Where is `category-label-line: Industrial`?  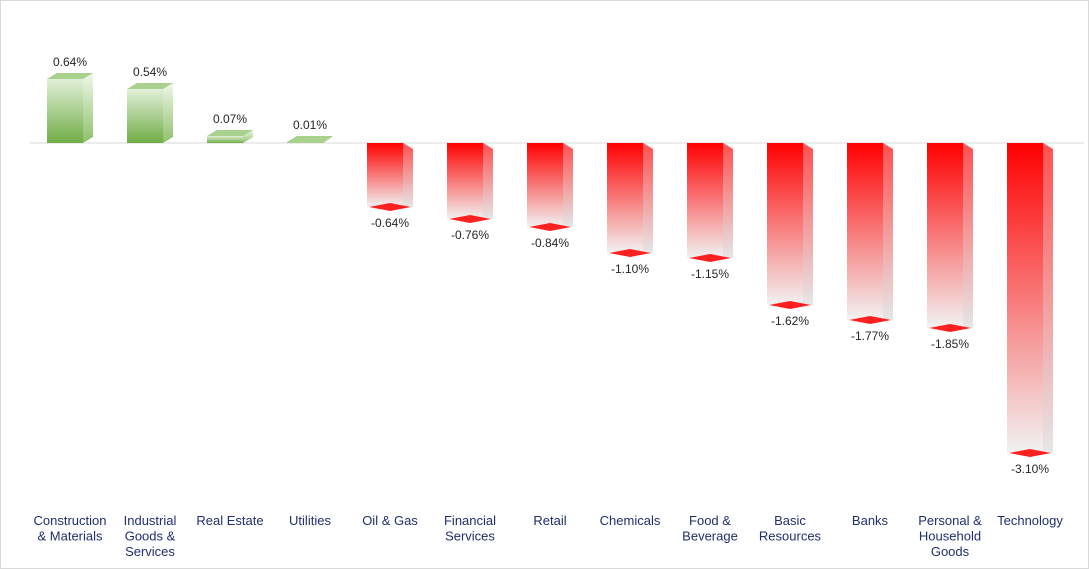
category-label-line: Industrial is located at coordinates (150, 520).